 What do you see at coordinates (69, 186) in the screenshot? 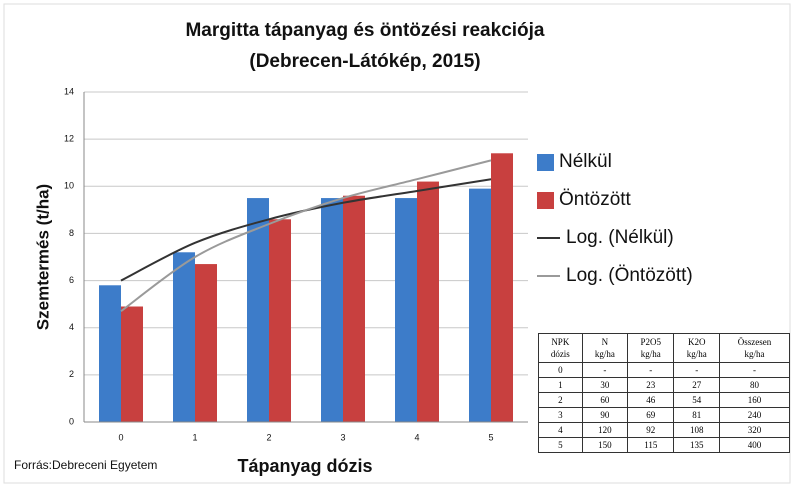
I see `y-tick-label: 10` at bounding box center [69, 186].